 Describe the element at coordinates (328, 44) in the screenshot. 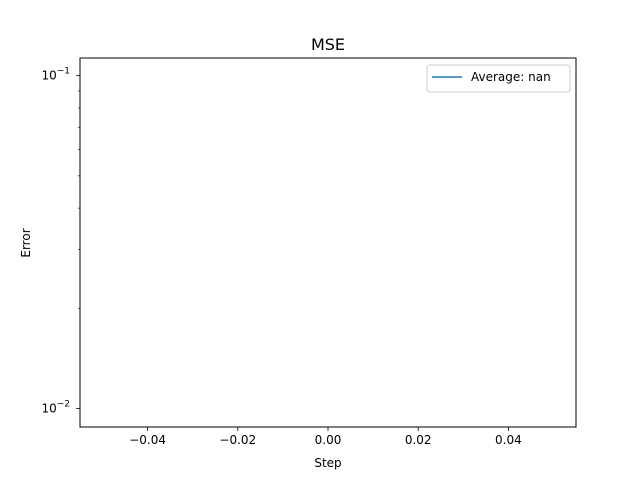

I see `chart-title: MSE` at that location.